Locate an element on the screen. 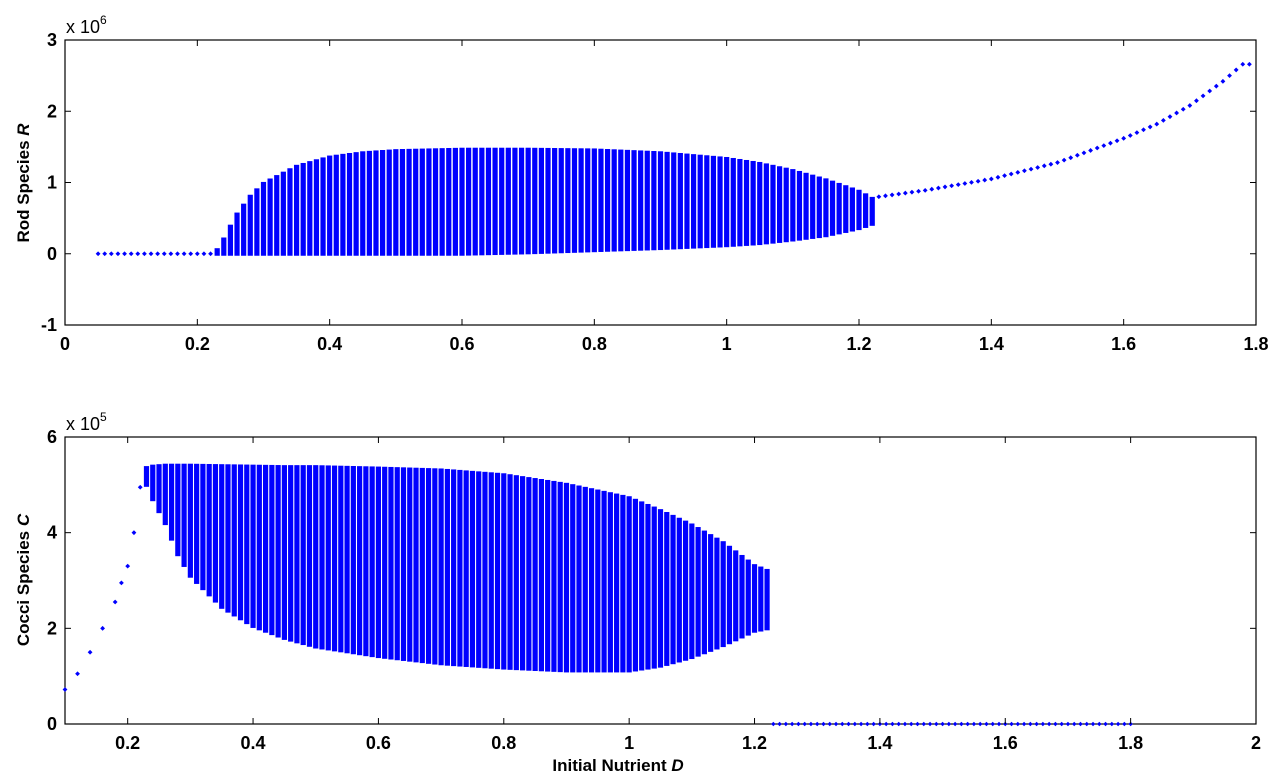  x-tick-label: 0.8 is located at coordinates (503, 743).